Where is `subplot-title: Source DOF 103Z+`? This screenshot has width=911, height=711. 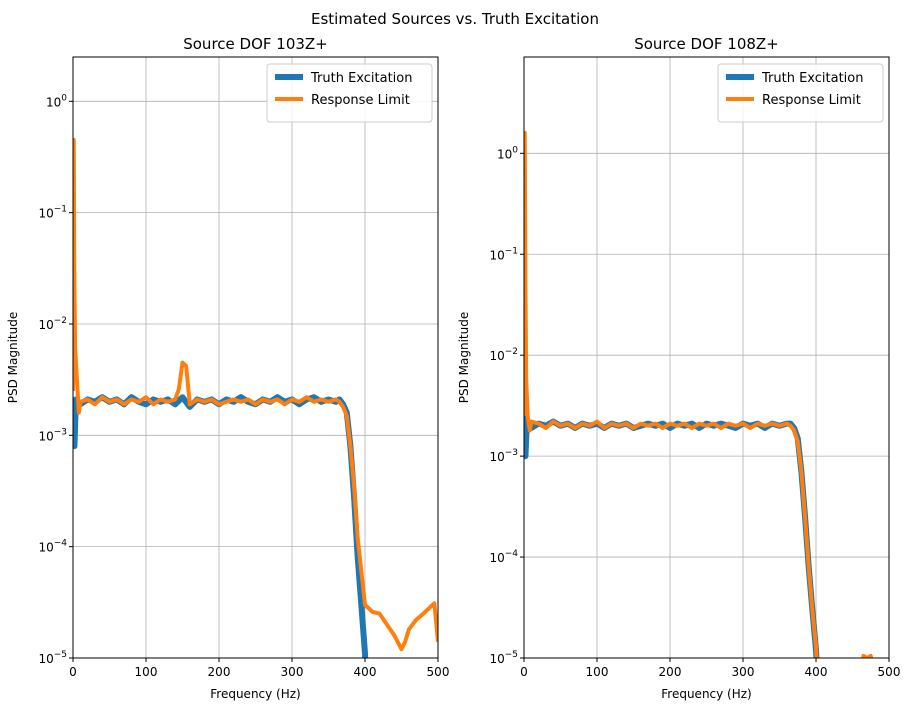
subplot-title: Source DOF 103Z+ is located at coordinates (255, 44).